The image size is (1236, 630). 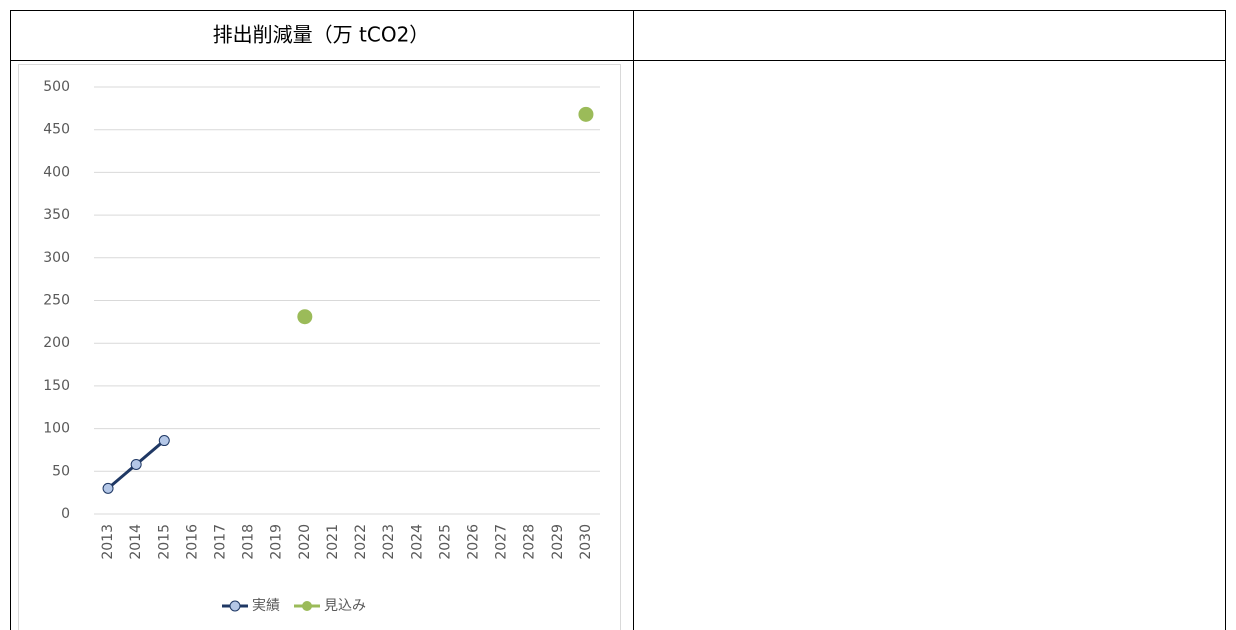 I want to click on x-tick-label: 2030, so click(x=586, y=542).